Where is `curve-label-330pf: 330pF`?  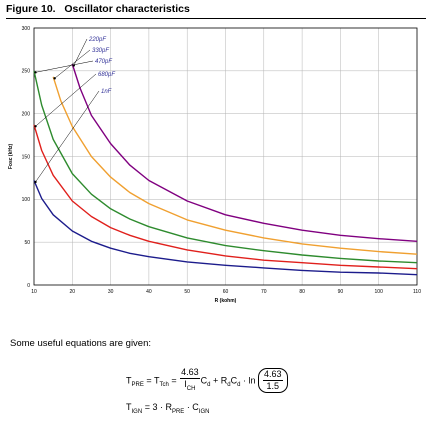 curve-label-330pf: 330pF is located at coordinates (100, 51).